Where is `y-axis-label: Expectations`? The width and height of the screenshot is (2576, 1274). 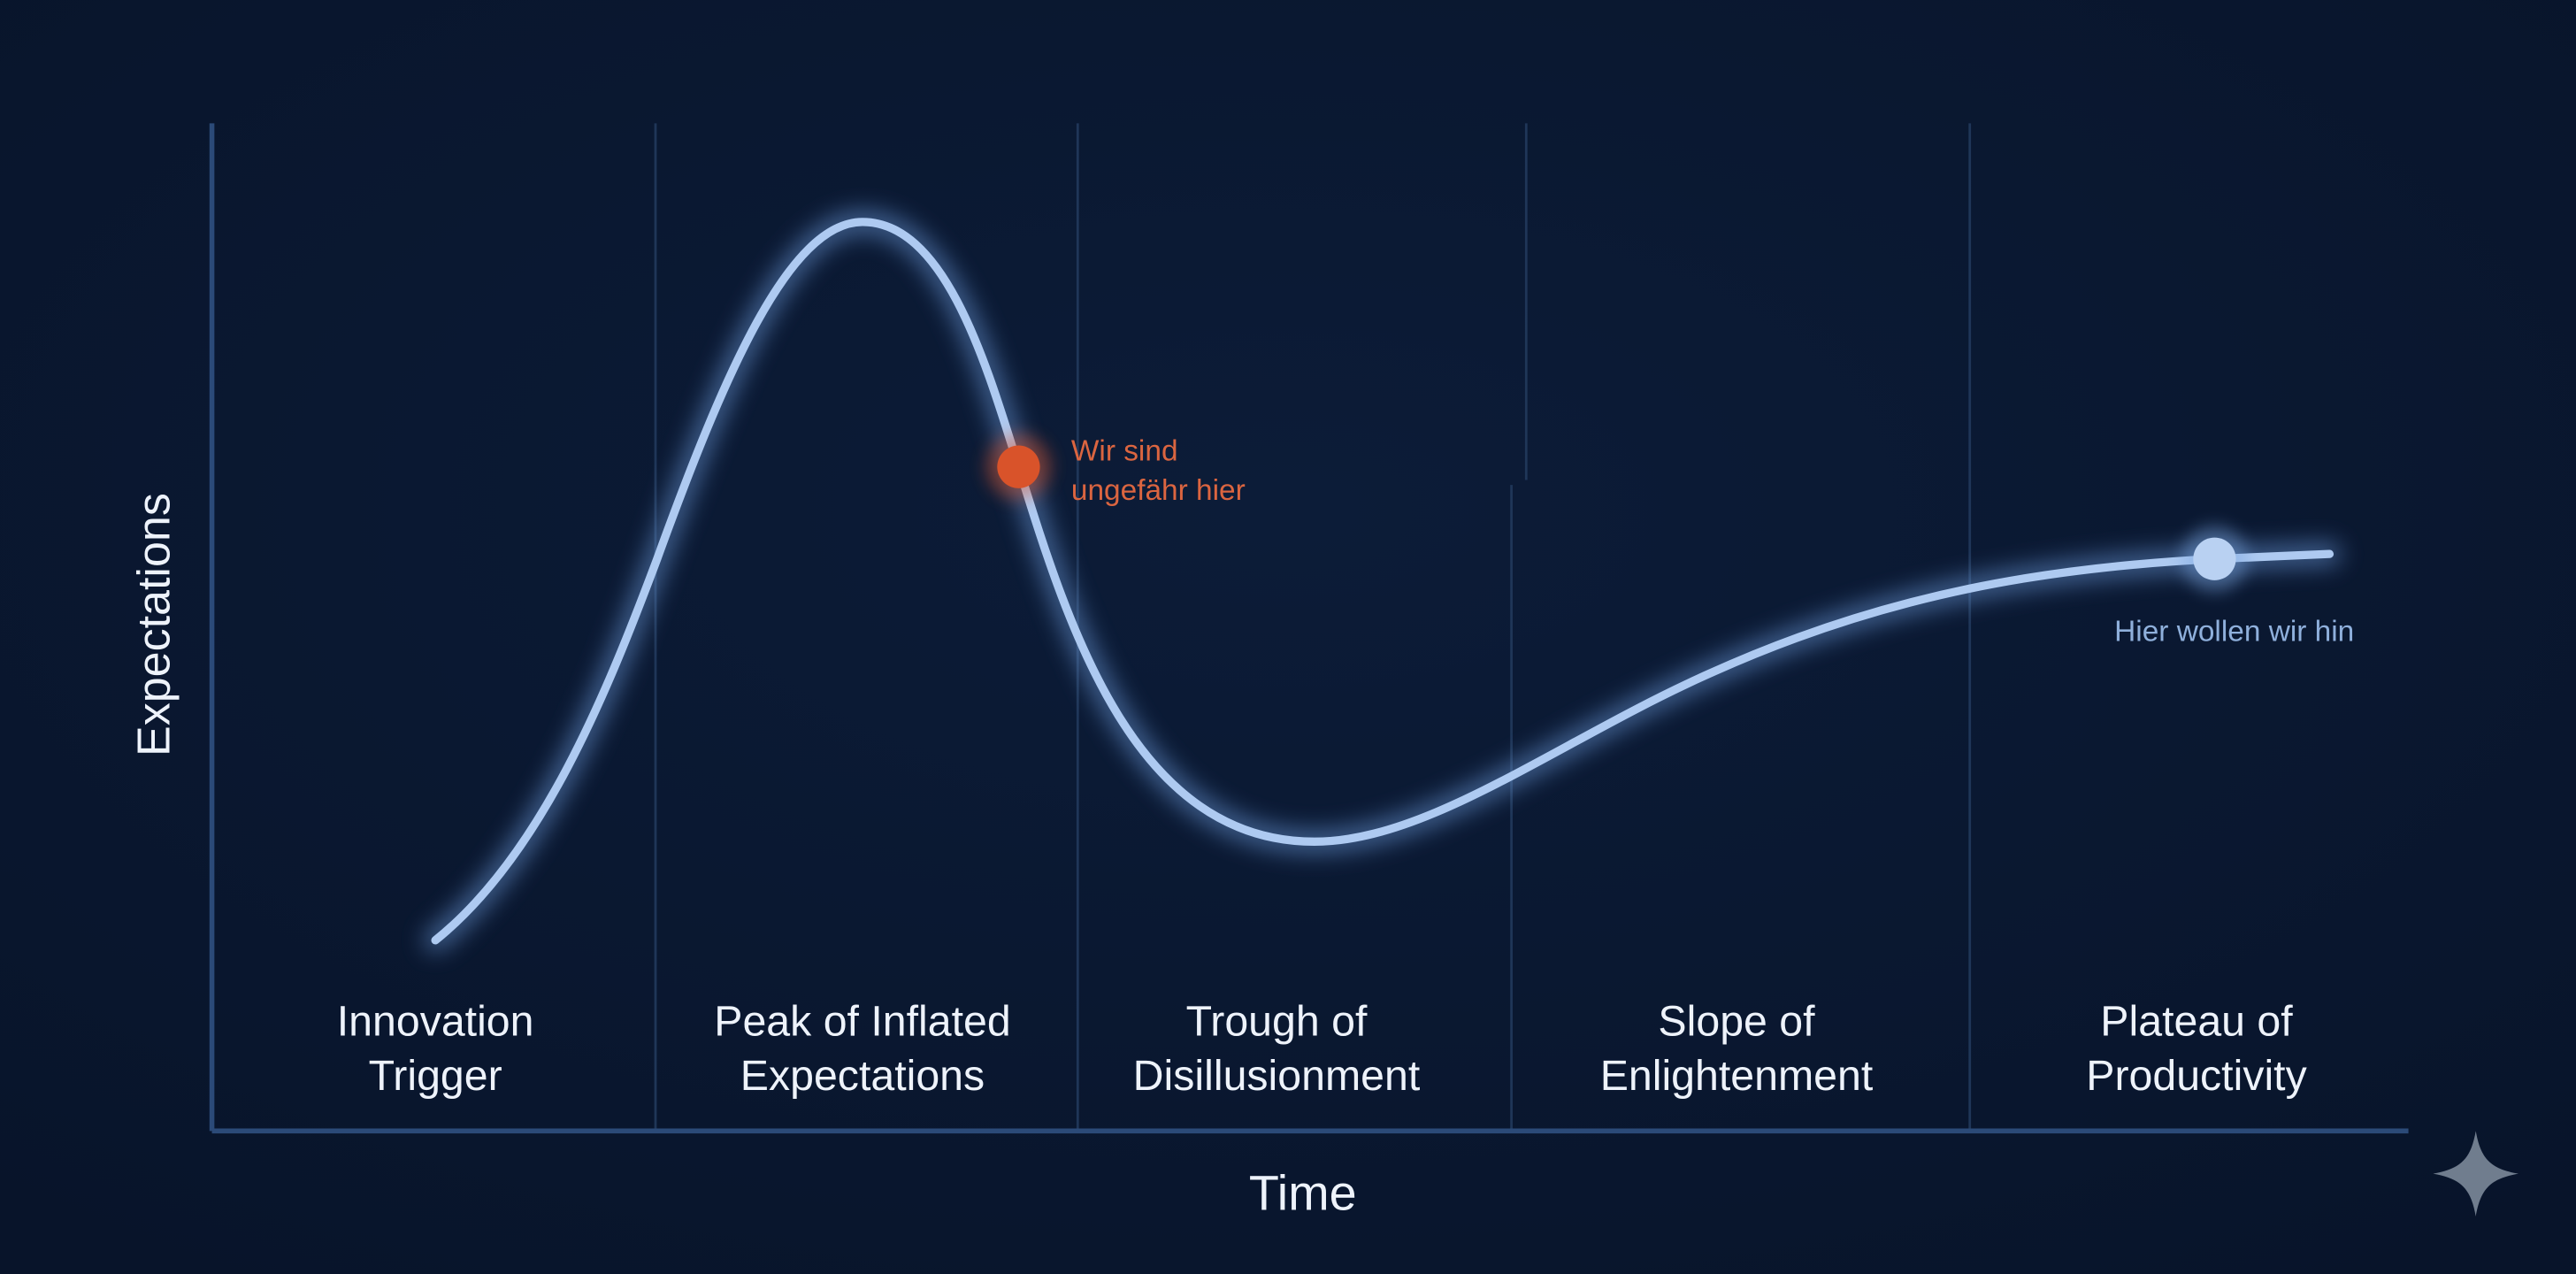 y-axis-label: Expectations is located at coordinates (154, 624).